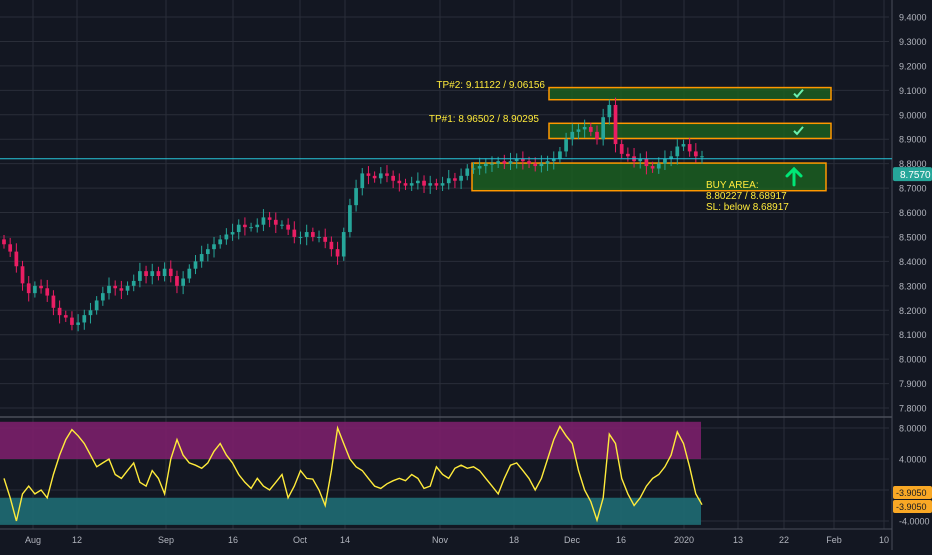 The width and height of the screenshot is (932, 555). What do you see at coordinates (738, 540) in the screenshot?
I see `x-tick-label: 13` at bounding box center [738, 540].